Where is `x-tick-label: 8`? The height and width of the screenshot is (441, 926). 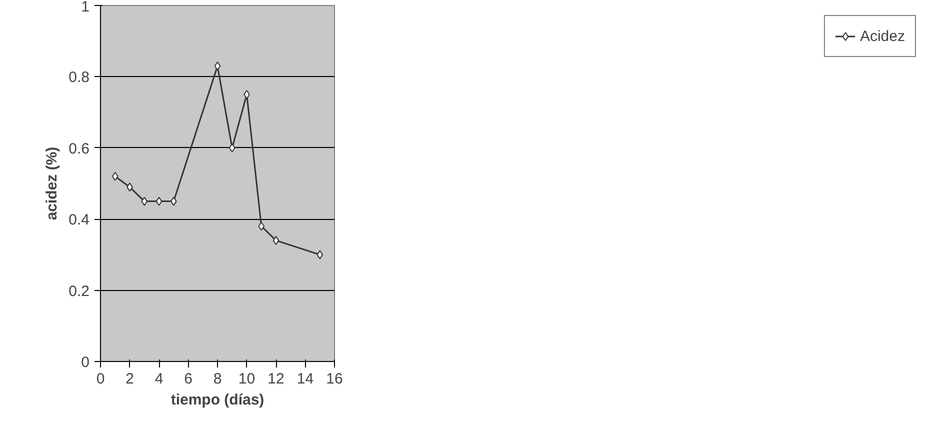
x-tick-label: 8 is located at coordinates (217, 379).